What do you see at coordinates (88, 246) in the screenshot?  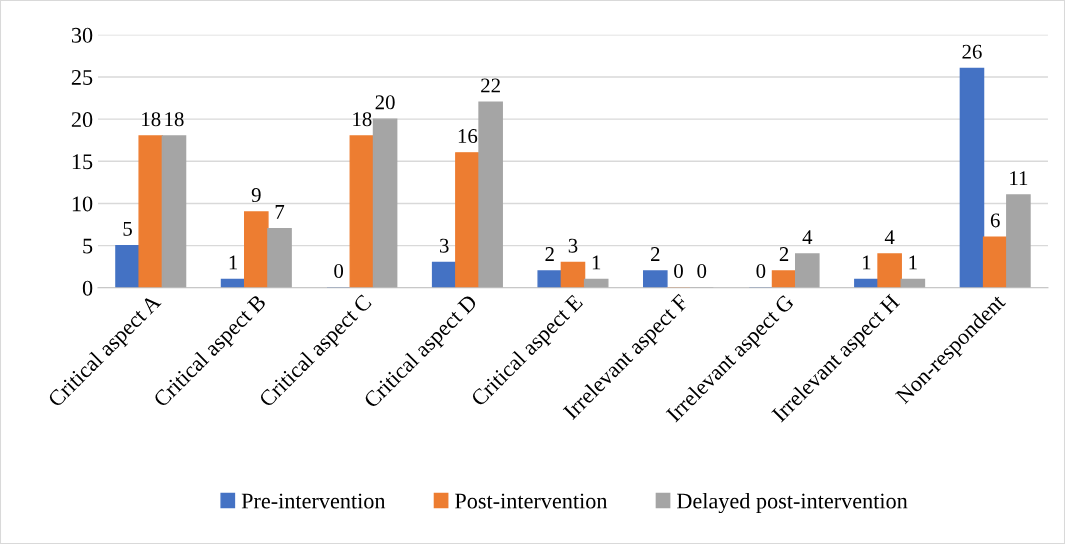 I see `y-tick-label: 5` at bounding box center [88, 246].